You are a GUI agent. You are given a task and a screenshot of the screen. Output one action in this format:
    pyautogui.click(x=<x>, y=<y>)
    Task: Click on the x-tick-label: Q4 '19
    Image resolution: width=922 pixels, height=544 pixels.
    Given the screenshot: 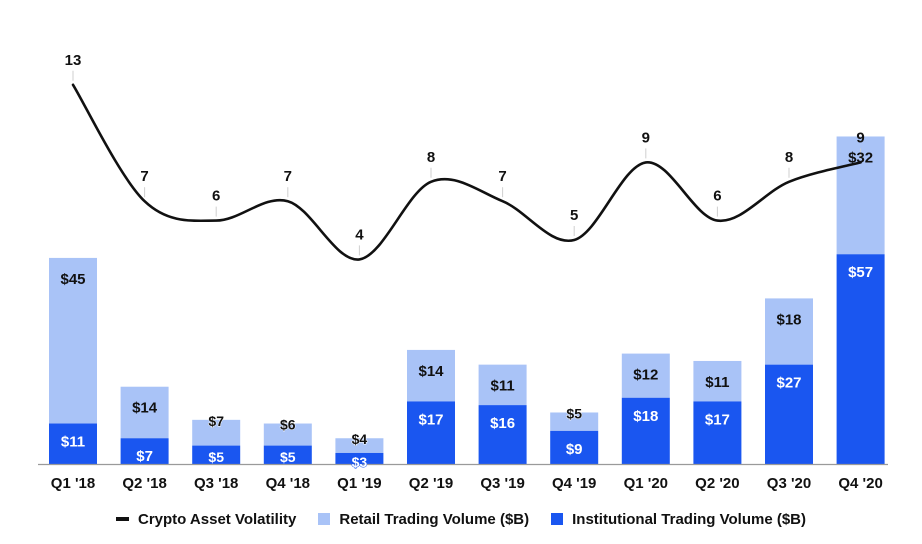 What is the action you would take?
    pyautogui.click(x=574, y=483)
    